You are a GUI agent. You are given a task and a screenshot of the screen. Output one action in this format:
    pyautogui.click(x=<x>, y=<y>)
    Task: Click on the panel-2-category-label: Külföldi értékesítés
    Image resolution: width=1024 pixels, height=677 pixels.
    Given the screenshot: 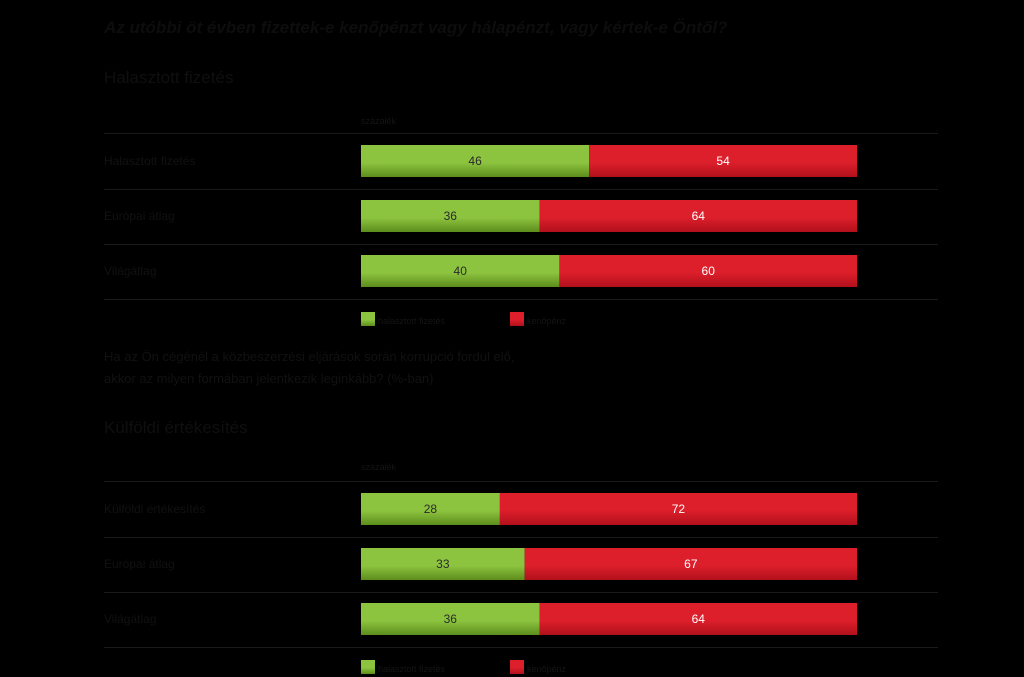 What is the action you would take?
    pyautogui.click(x=154, y=509)
    